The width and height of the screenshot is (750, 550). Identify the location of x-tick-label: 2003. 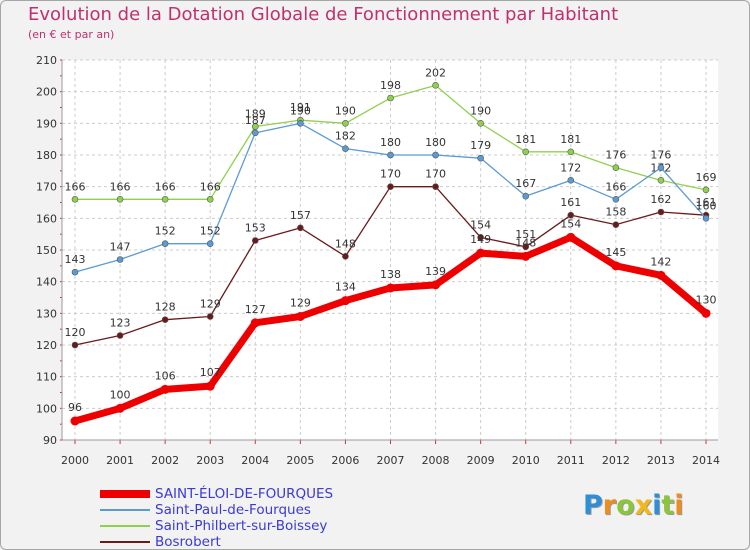
(210, 460).